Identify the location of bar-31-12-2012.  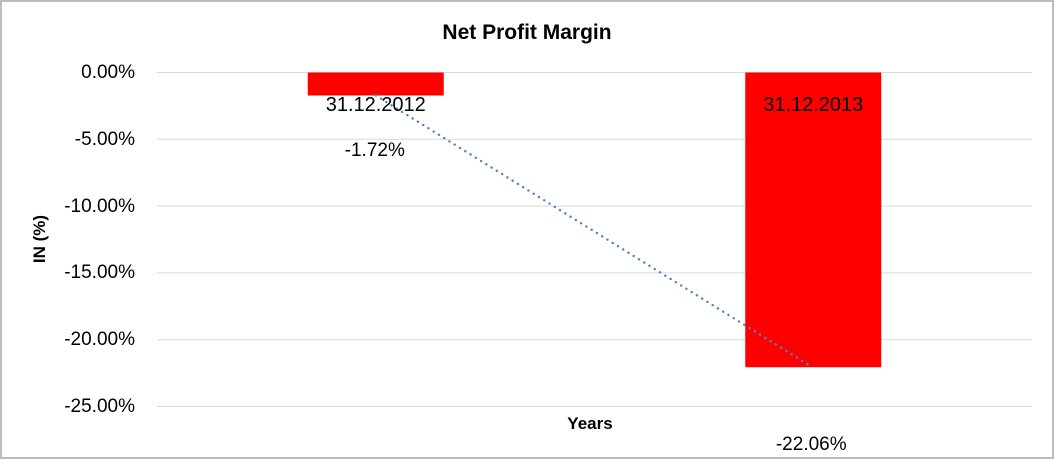
(375, 84).